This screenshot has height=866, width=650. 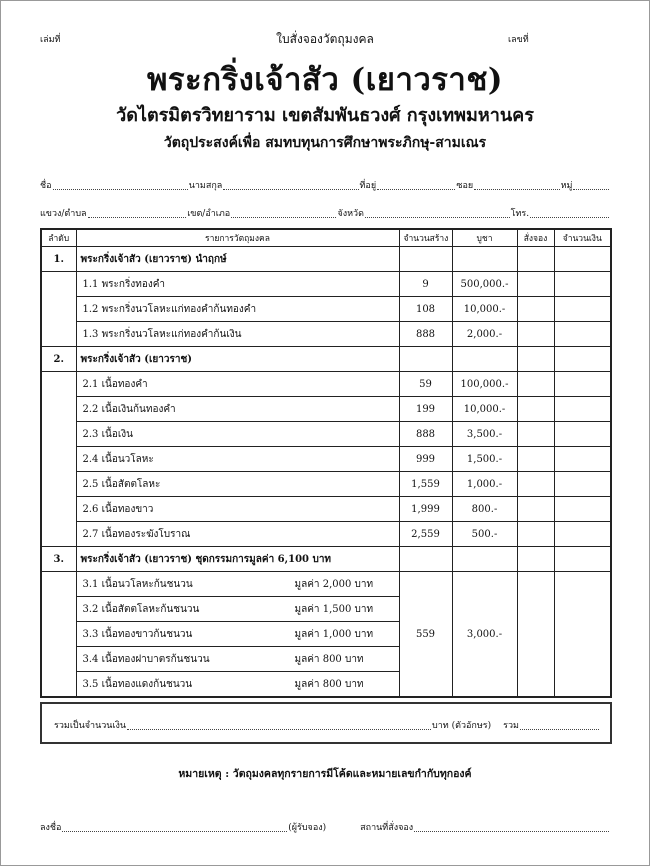 I want to click on item-cell: 1.2 พระกริ่งนวโลหะแก่ทองคำก้นทองคำ, so click(x=237, y=309).